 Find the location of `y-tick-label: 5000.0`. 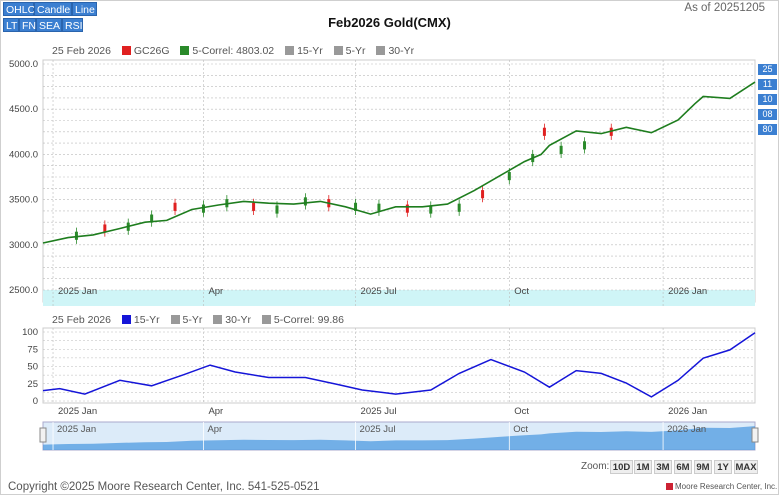

y-tick-label: 5000.0 is located at coordinates (23, 64).